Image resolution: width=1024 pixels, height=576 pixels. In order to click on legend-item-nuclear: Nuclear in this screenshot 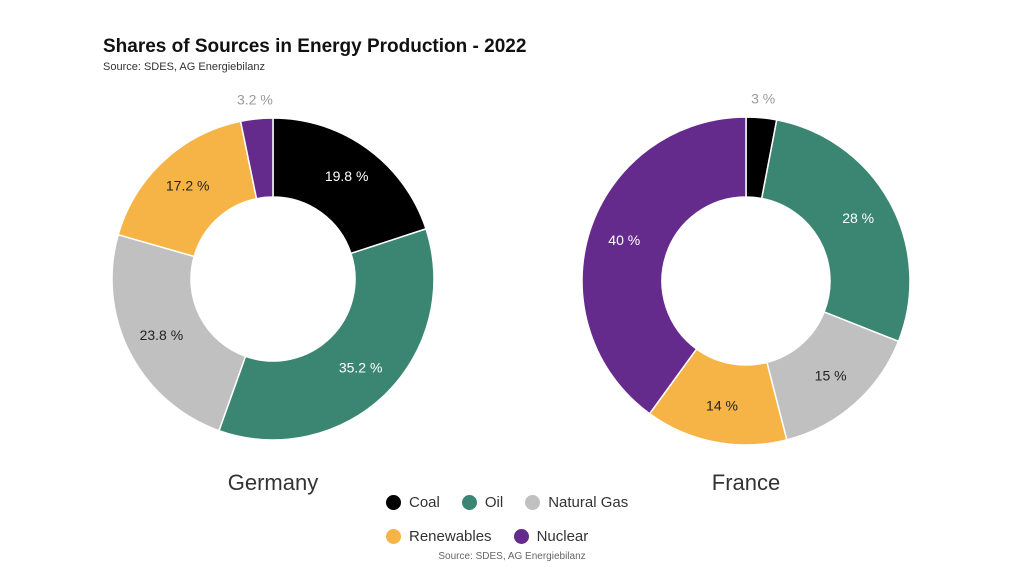, I will do `click(551, 536)`.